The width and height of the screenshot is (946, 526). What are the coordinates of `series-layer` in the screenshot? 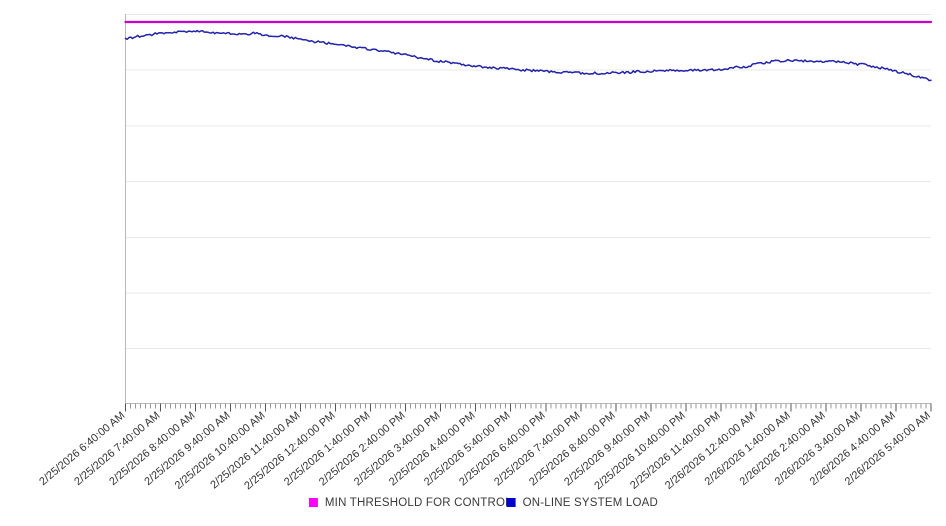 It's located at (528, 51).